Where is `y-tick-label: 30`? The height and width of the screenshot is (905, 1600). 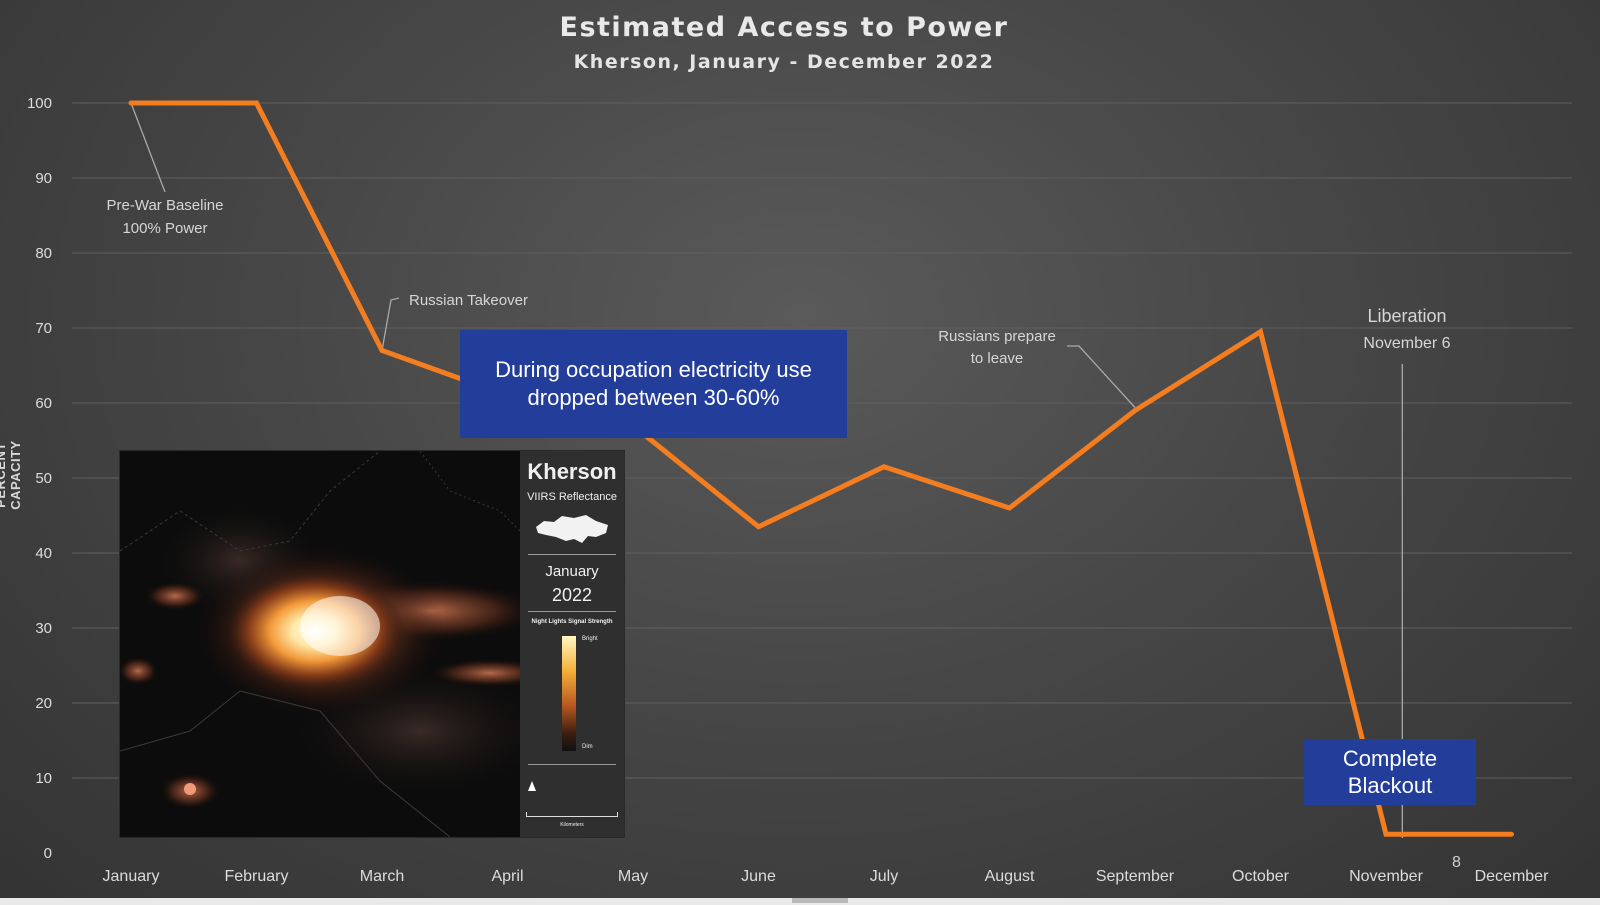 y-tick-label: 30 is located at coordinates (43, 628).